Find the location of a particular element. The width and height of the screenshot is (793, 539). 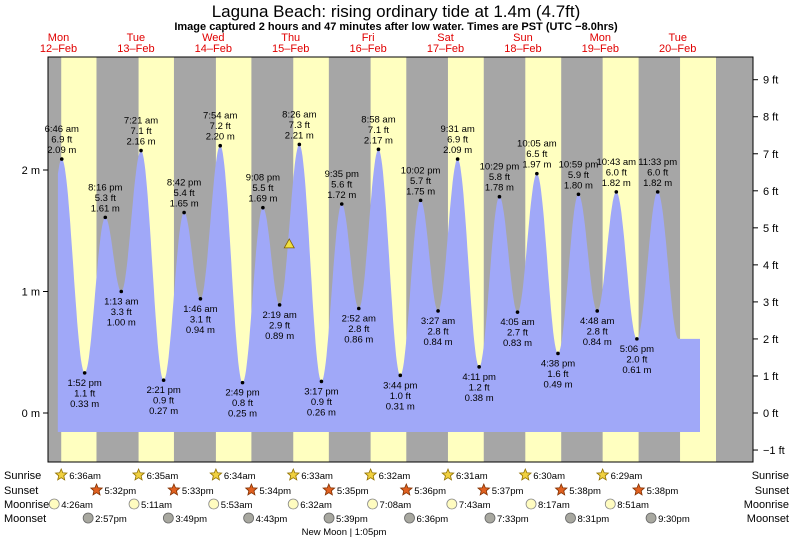

day-date: 20–Feb is located at coordinates (677, 49).